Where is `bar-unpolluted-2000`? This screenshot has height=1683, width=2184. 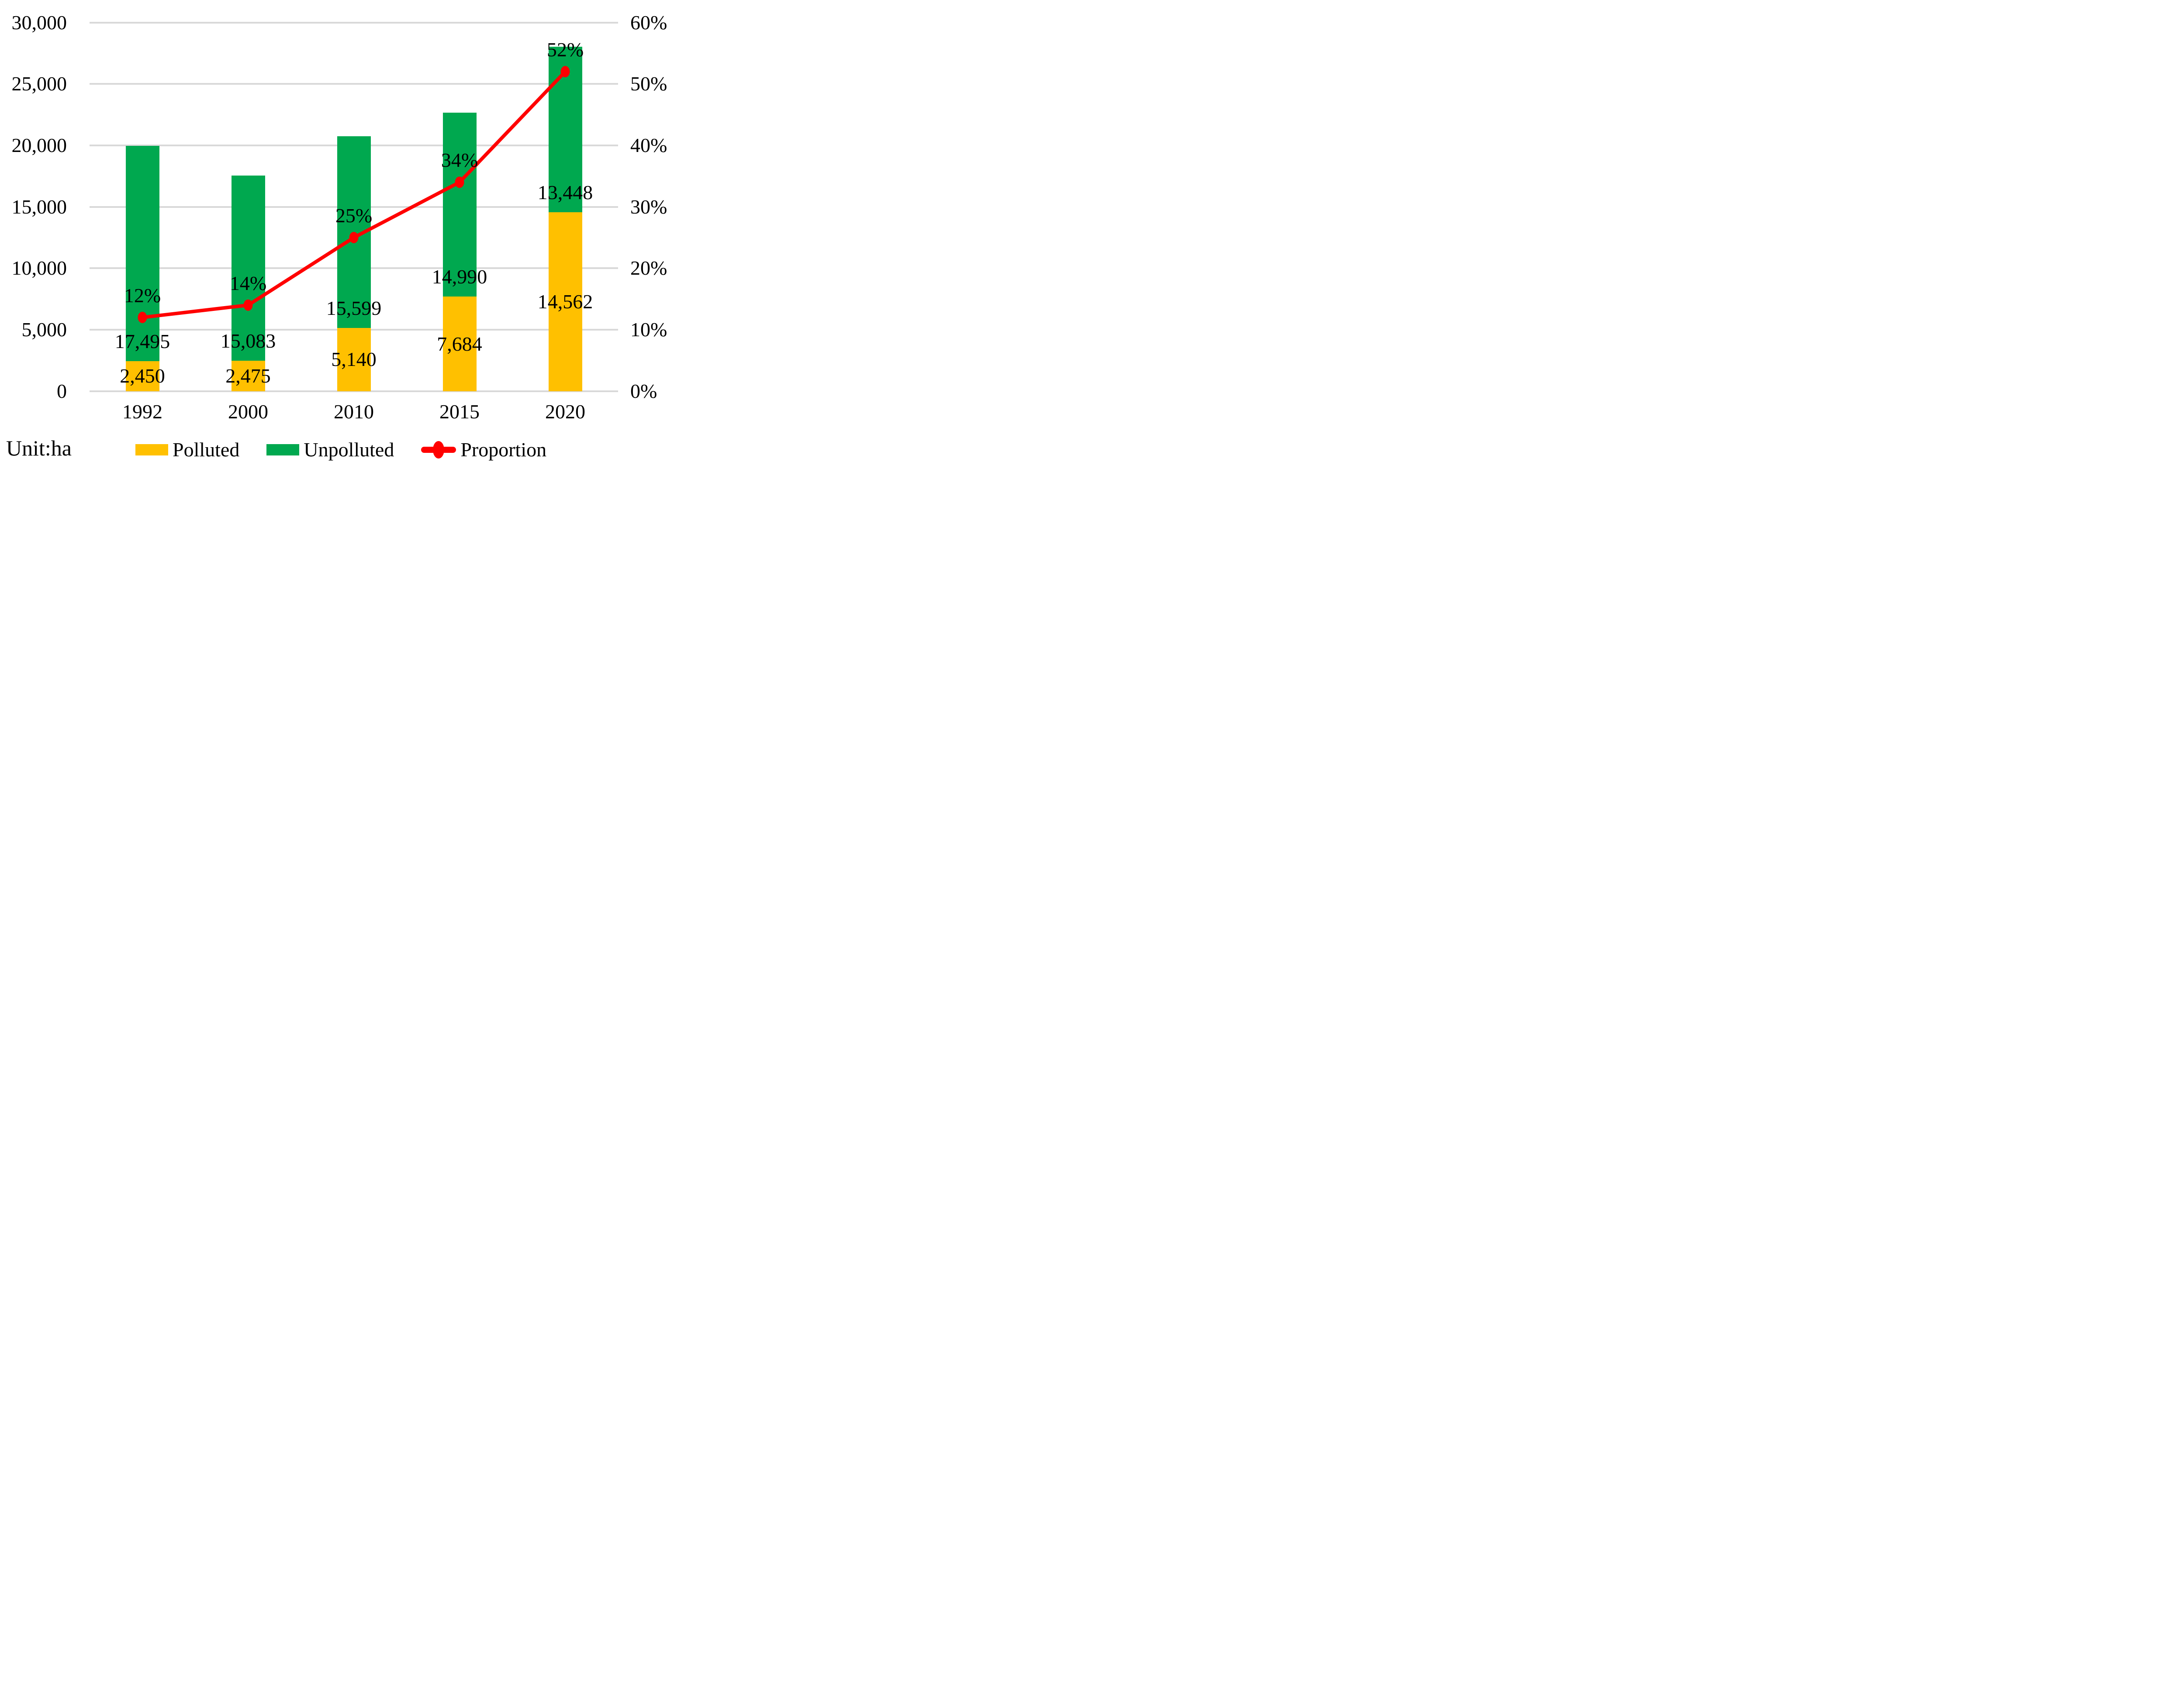 bar-unpolluted-2000 is located at coordinates (248, 268).